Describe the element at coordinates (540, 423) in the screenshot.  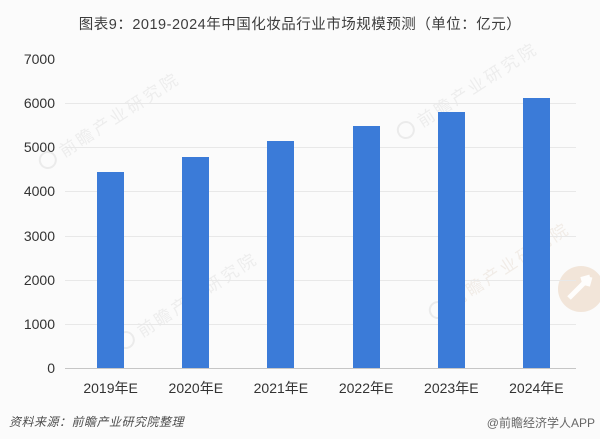
I see `credit-note: @前瞻经济学人APP` at that location.